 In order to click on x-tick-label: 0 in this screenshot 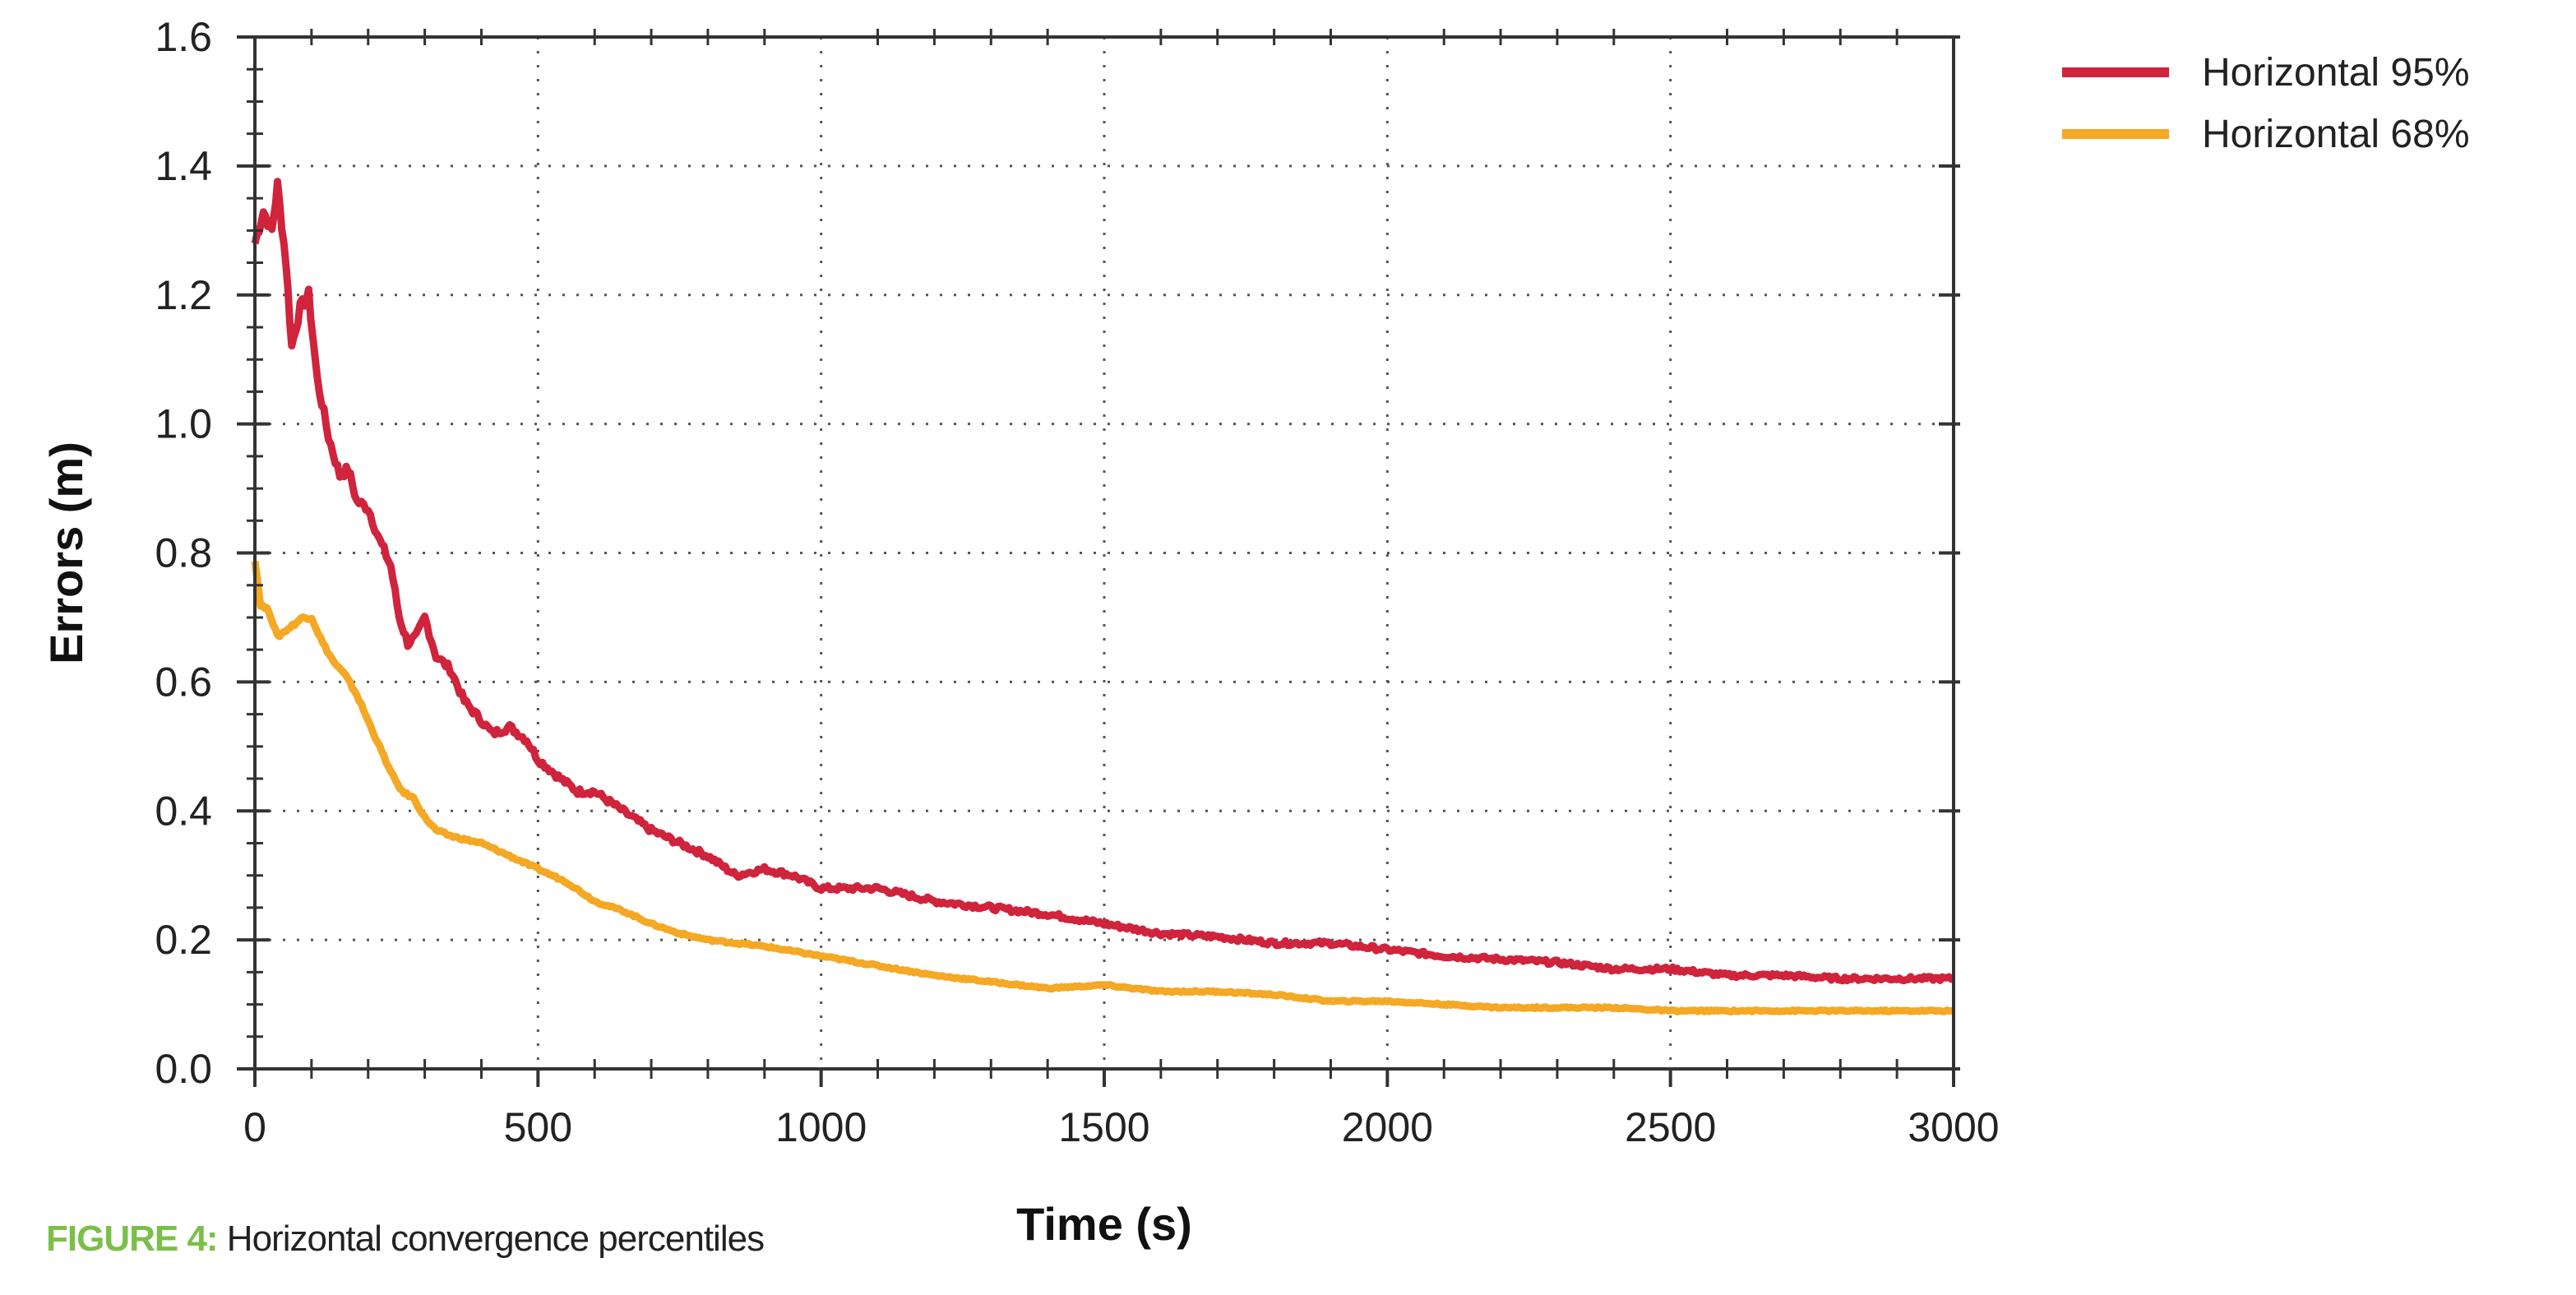, I will do `click(254, 1127)`.